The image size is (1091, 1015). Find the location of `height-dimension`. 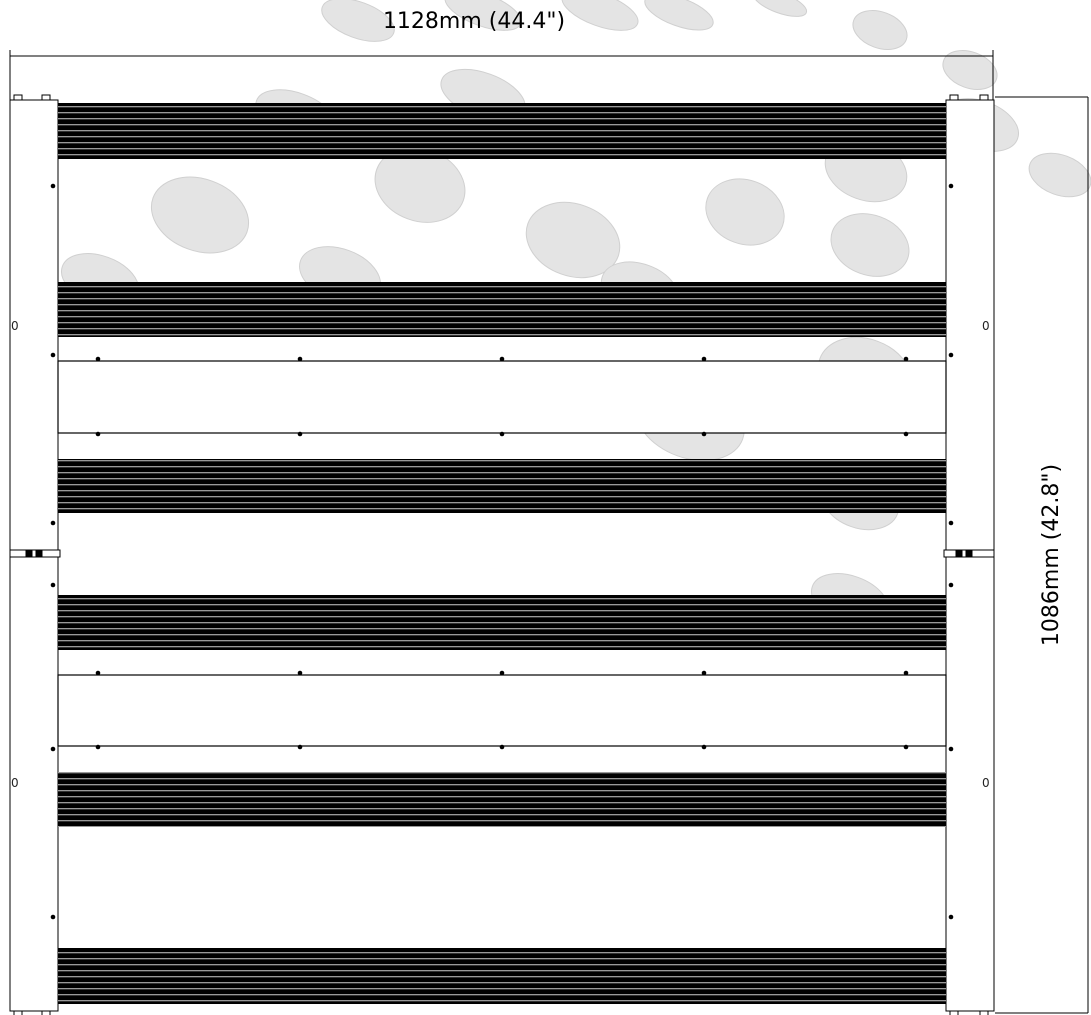

height-dimension is located at coordinates (1042, 555).